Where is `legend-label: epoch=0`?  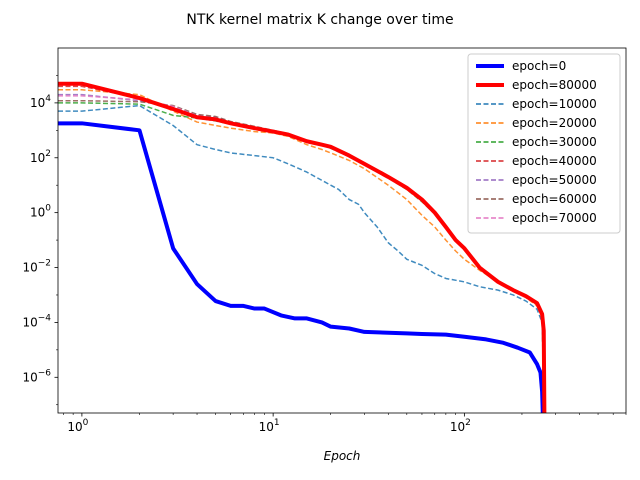
legend-label: epoch=0 is located at coordinates (539, 66).